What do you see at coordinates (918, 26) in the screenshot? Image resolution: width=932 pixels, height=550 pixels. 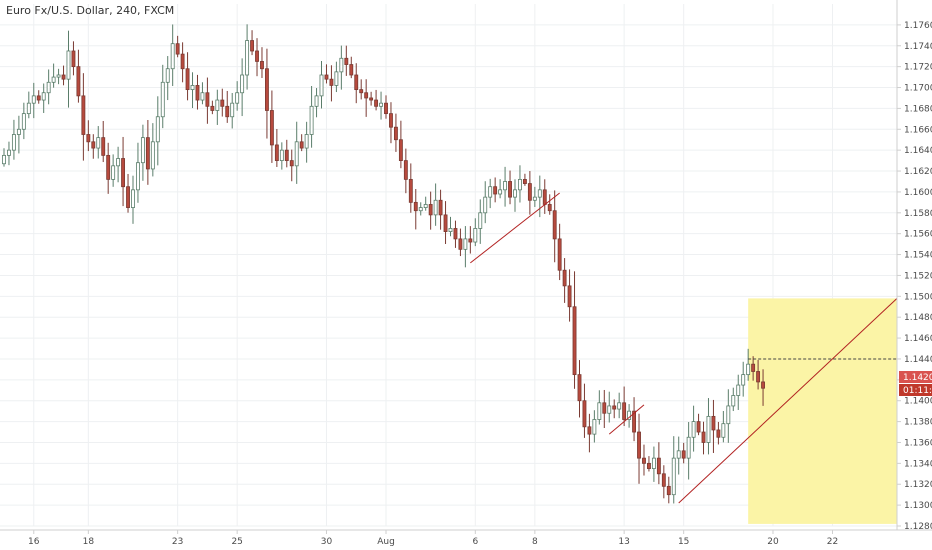 I see `price-tick-label: 1.17600` at bounding box center [918, 26].